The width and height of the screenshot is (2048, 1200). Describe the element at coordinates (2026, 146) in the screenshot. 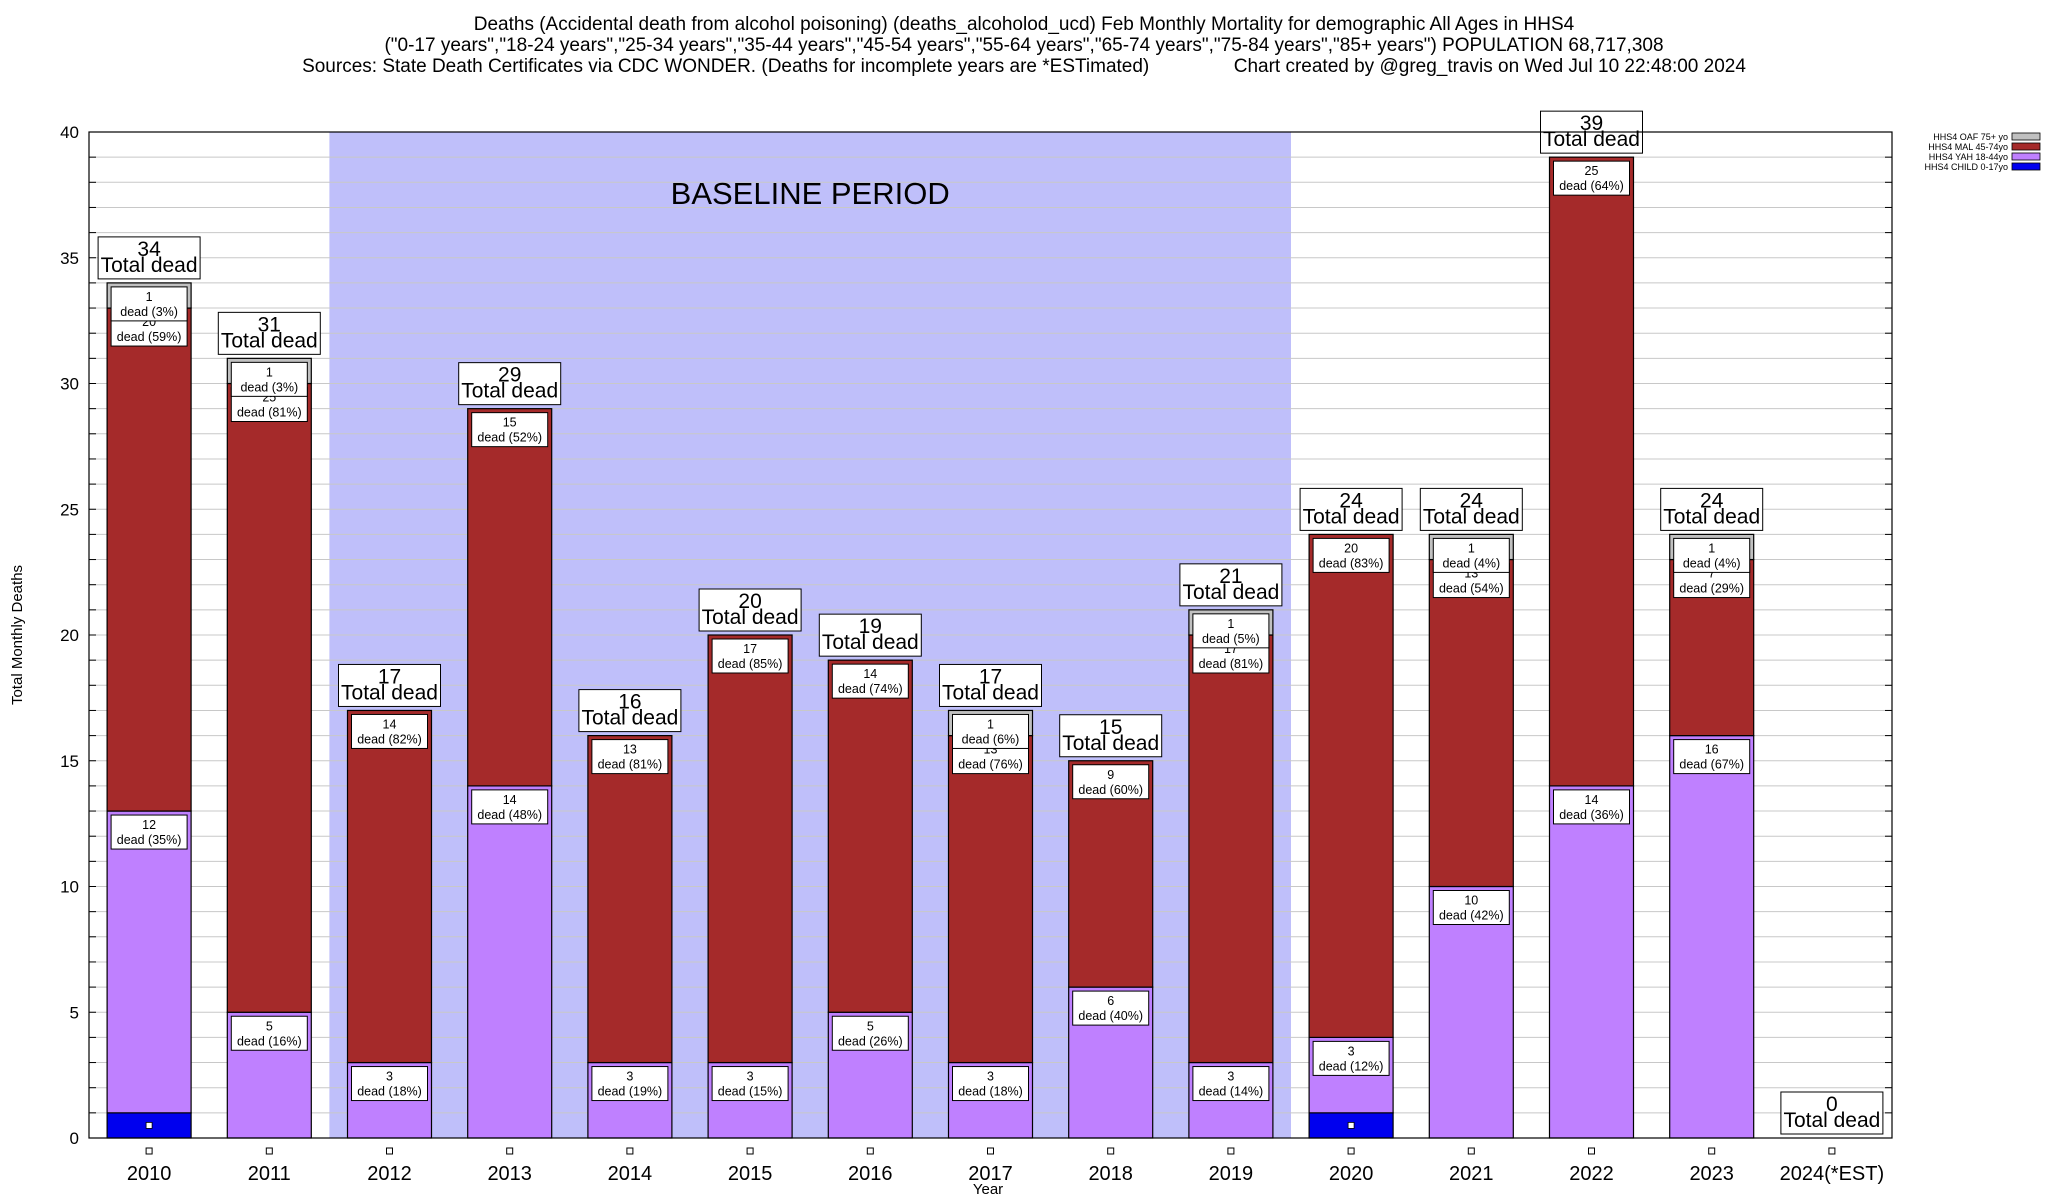

I see `legend-swatch` at that location.